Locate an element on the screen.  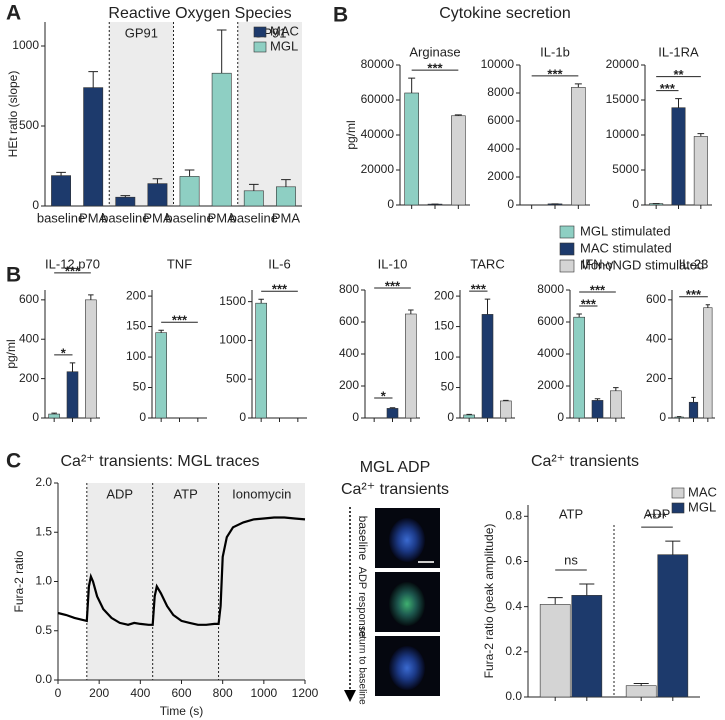
region-label: ATP is located at coordinates (185, 493).